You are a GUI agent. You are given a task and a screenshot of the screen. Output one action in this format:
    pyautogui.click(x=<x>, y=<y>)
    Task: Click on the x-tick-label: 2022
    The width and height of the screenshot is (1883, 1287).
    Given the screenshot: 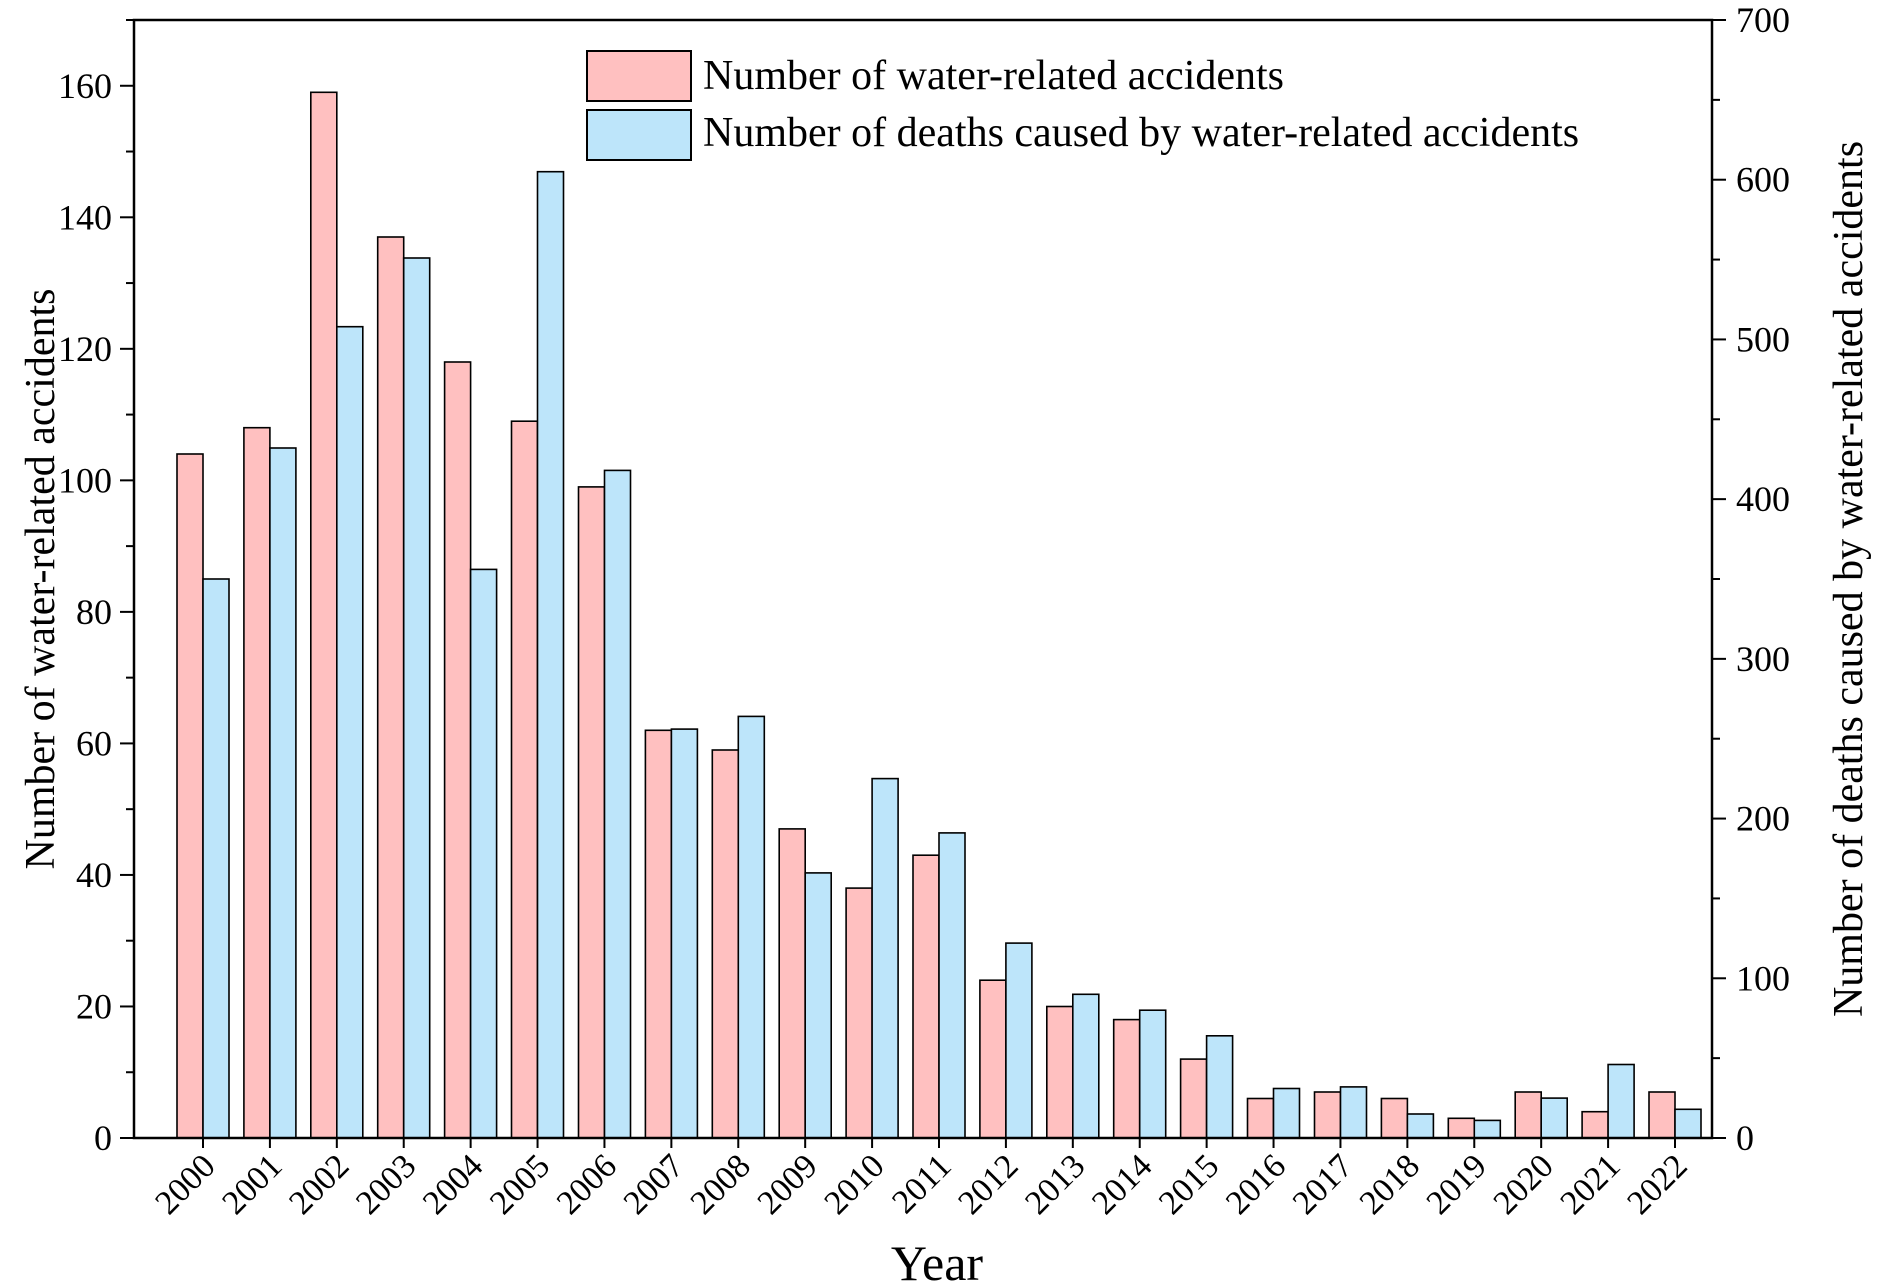 What is the action you would take?
    pyautogui.click(x=1657, y=1184)
    